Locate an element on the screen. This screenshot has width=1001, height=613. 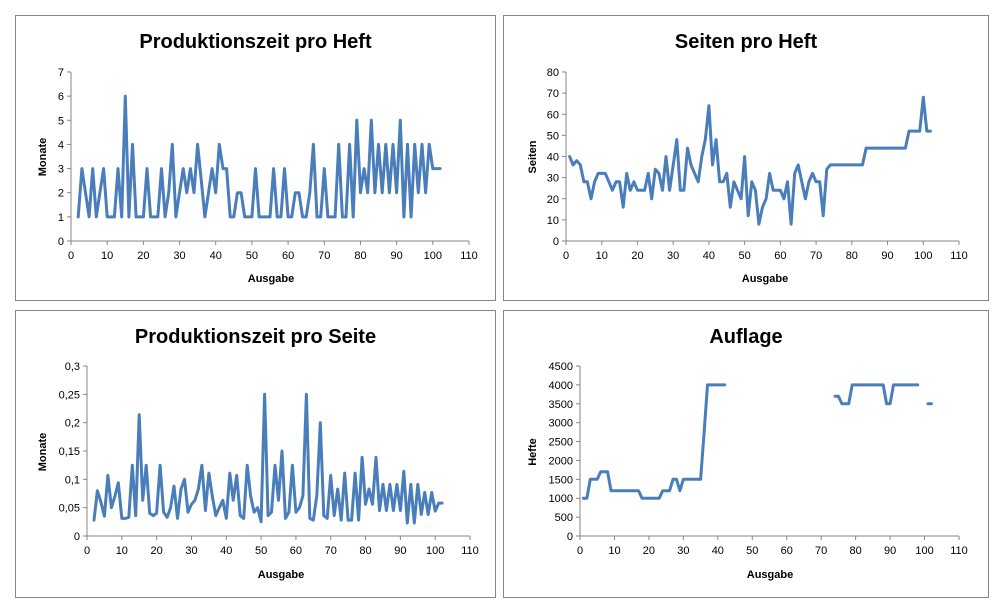
y-tick-label: 3500 is located at coordinates (561, 405).